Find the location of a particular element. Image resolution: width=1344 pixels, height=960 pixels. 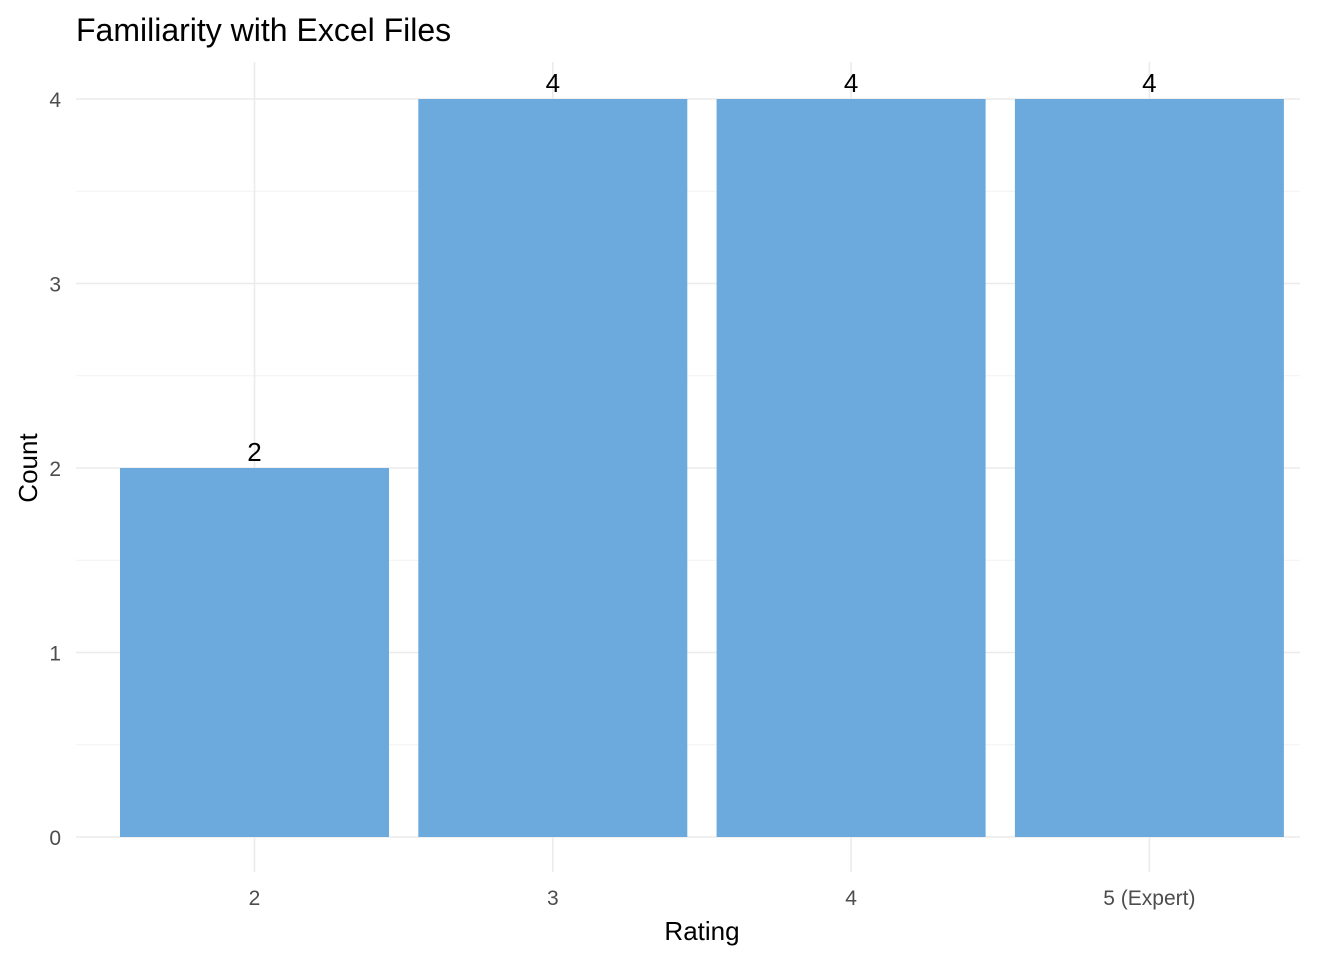

data-label: 2 is located at coordinates (254, 452).